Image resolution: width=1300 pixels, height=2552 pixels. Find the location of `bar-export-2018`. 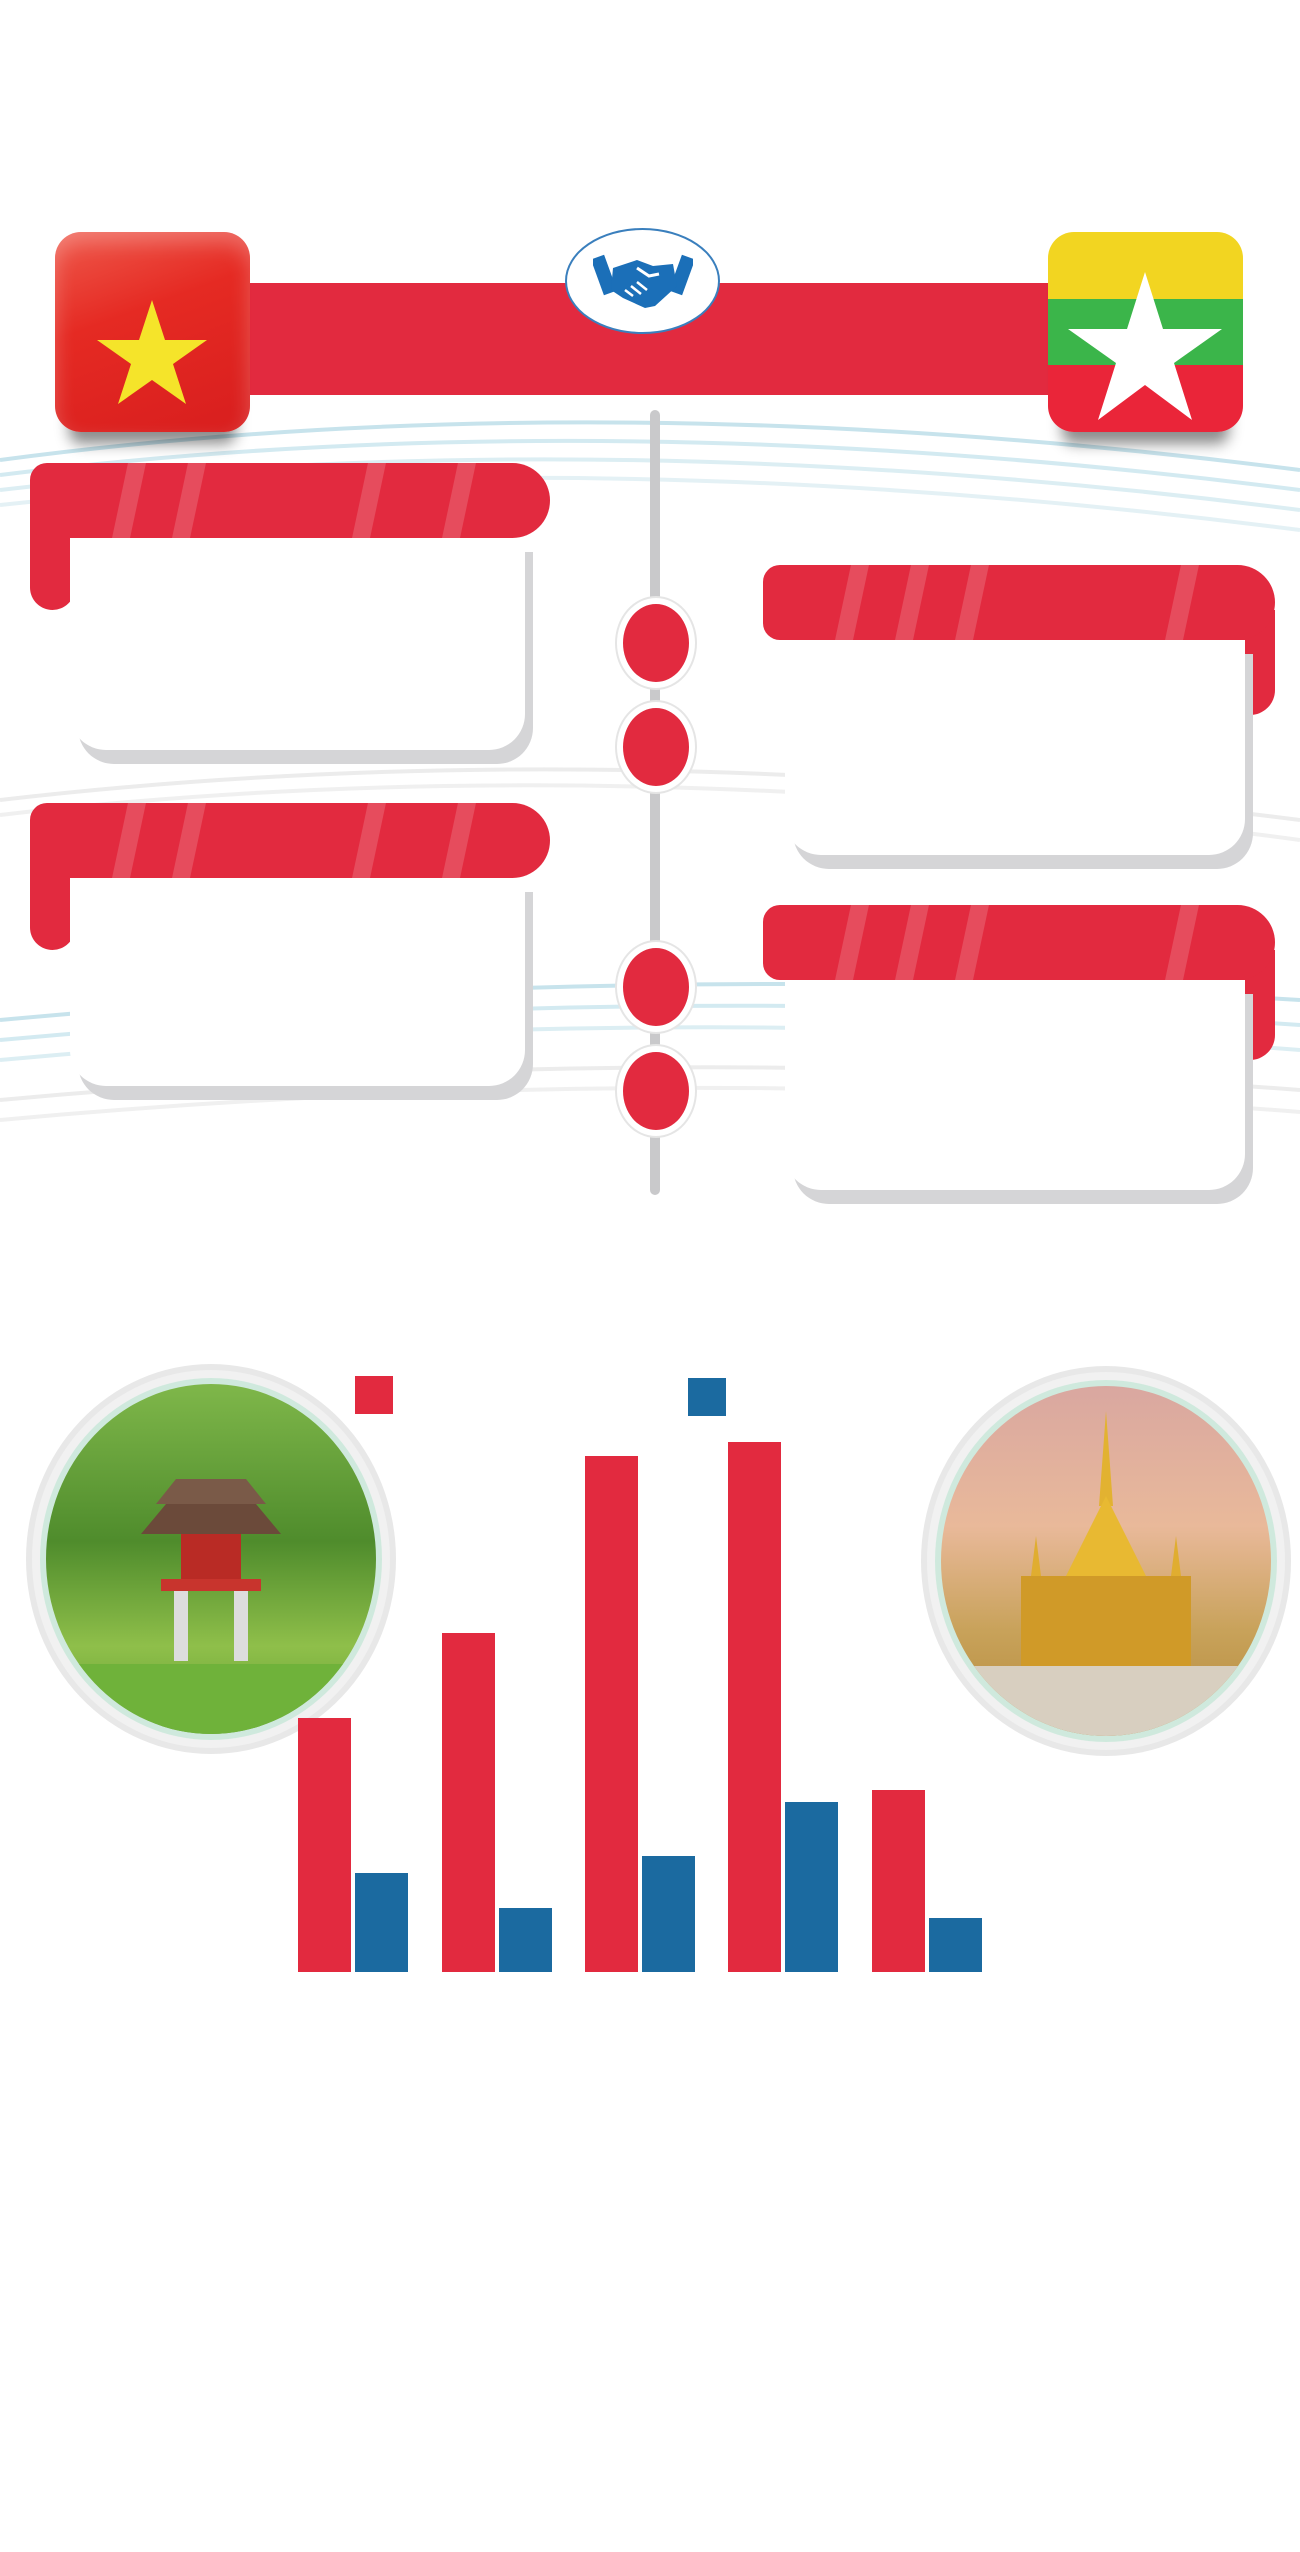

bar-export-2018 is located at coordinates (611, 1714).